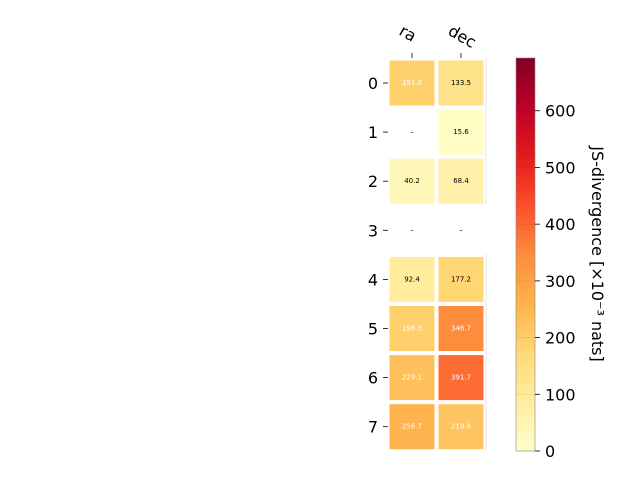  I want to click on colorbar-tick-label: 0, so click(550, 451).